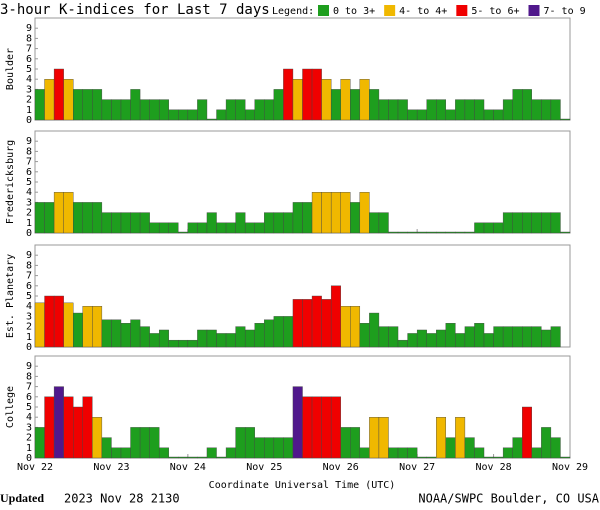  Describe the element at coordinates (10, 69) in the screenshot. I see `y-axis-label: Boulder` at that location.